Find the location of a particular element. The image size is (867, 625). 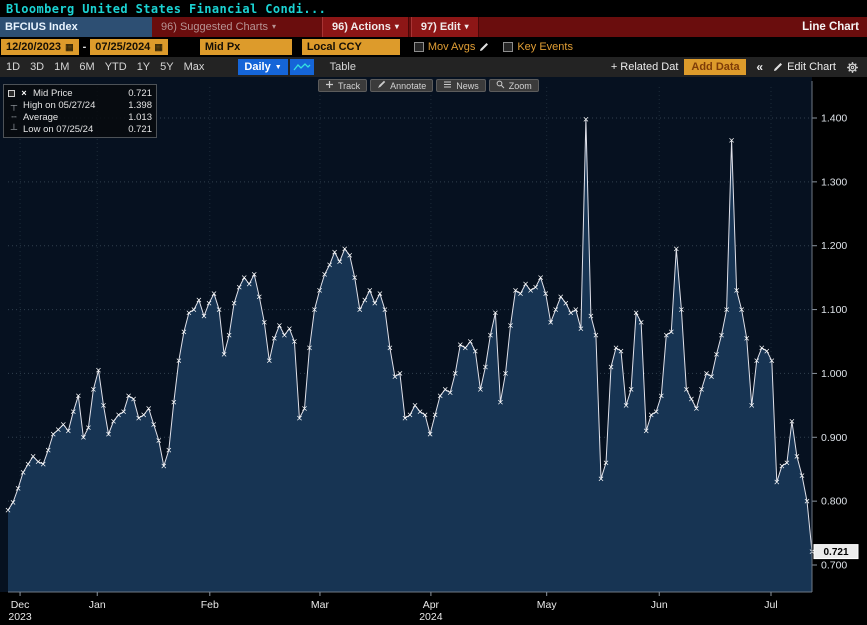

security-ticker-label: BFCIUS Index is located at coordinates (41, 27).